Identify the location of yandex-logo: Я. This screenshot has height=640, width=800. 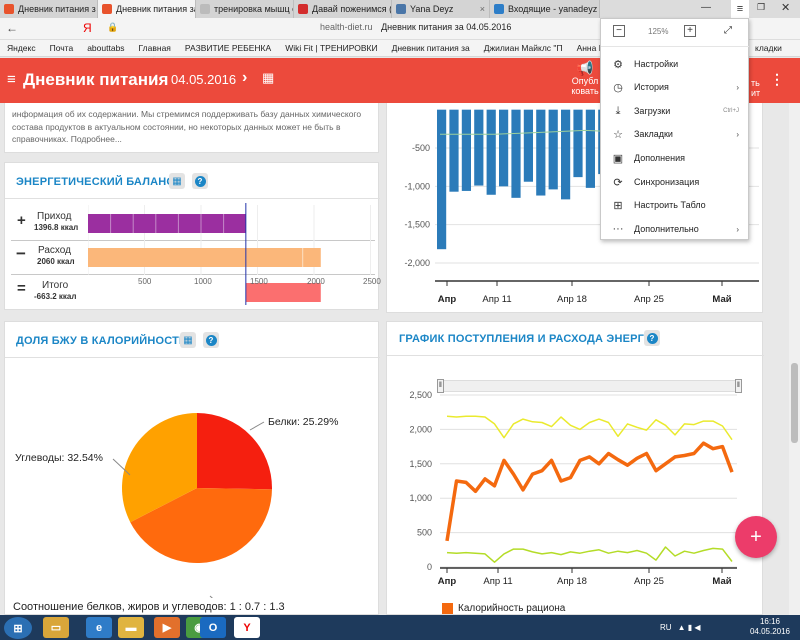
(87, 28).